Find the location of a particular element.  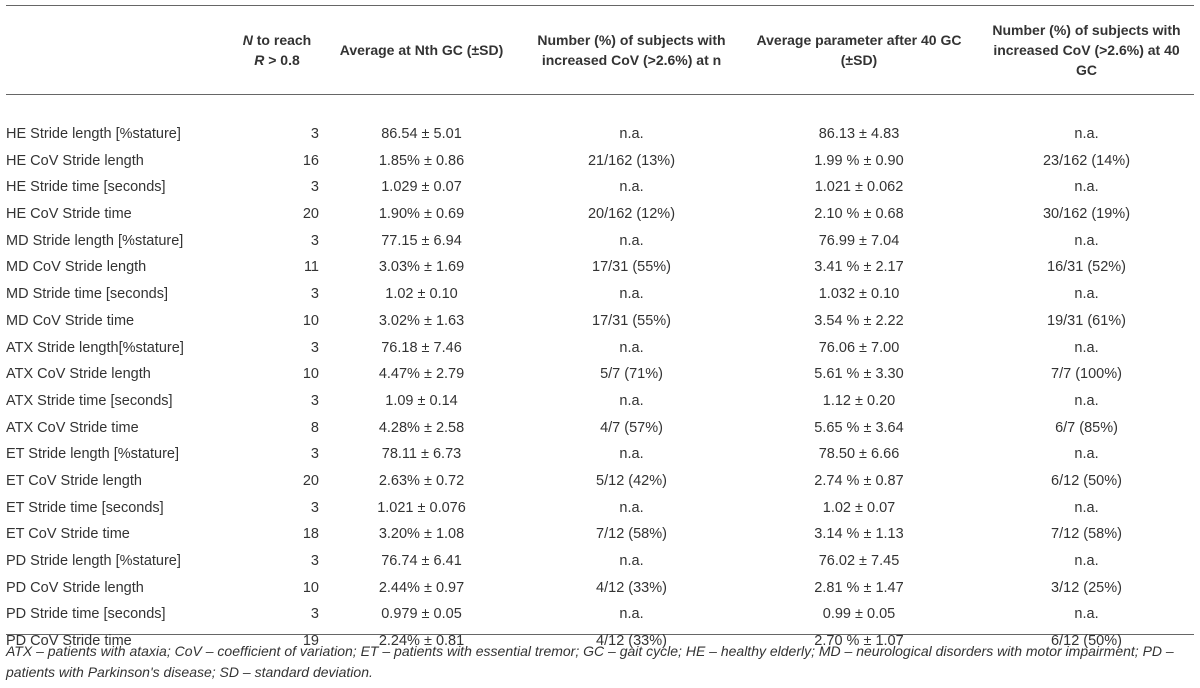

cell-average-40: 86.13 ± 4.83 is located at coordinates (859, 134).